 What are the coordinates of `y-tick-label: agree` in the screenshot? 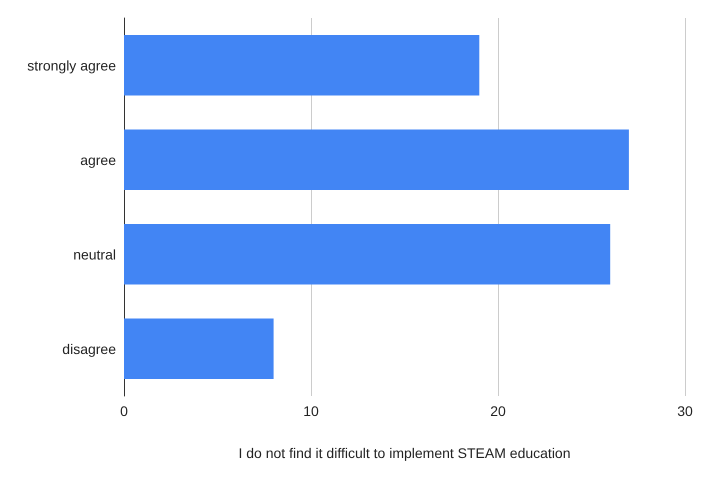 It's located at (98, 160).